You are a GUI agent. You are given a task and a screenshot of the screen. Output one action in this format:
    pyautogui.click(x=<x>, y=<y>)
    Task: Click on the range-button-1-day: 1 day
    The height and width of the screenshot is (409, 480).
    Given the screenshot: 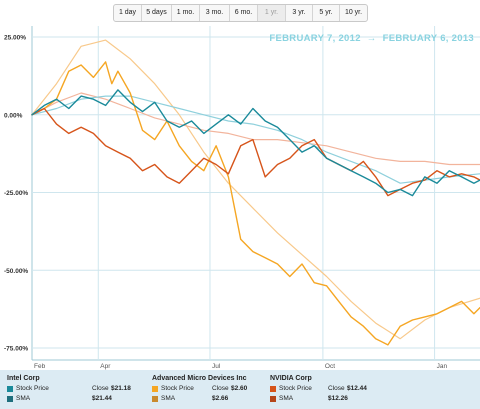 What is the action you would take?
    pyautogui.click(x=128, y=13)
    